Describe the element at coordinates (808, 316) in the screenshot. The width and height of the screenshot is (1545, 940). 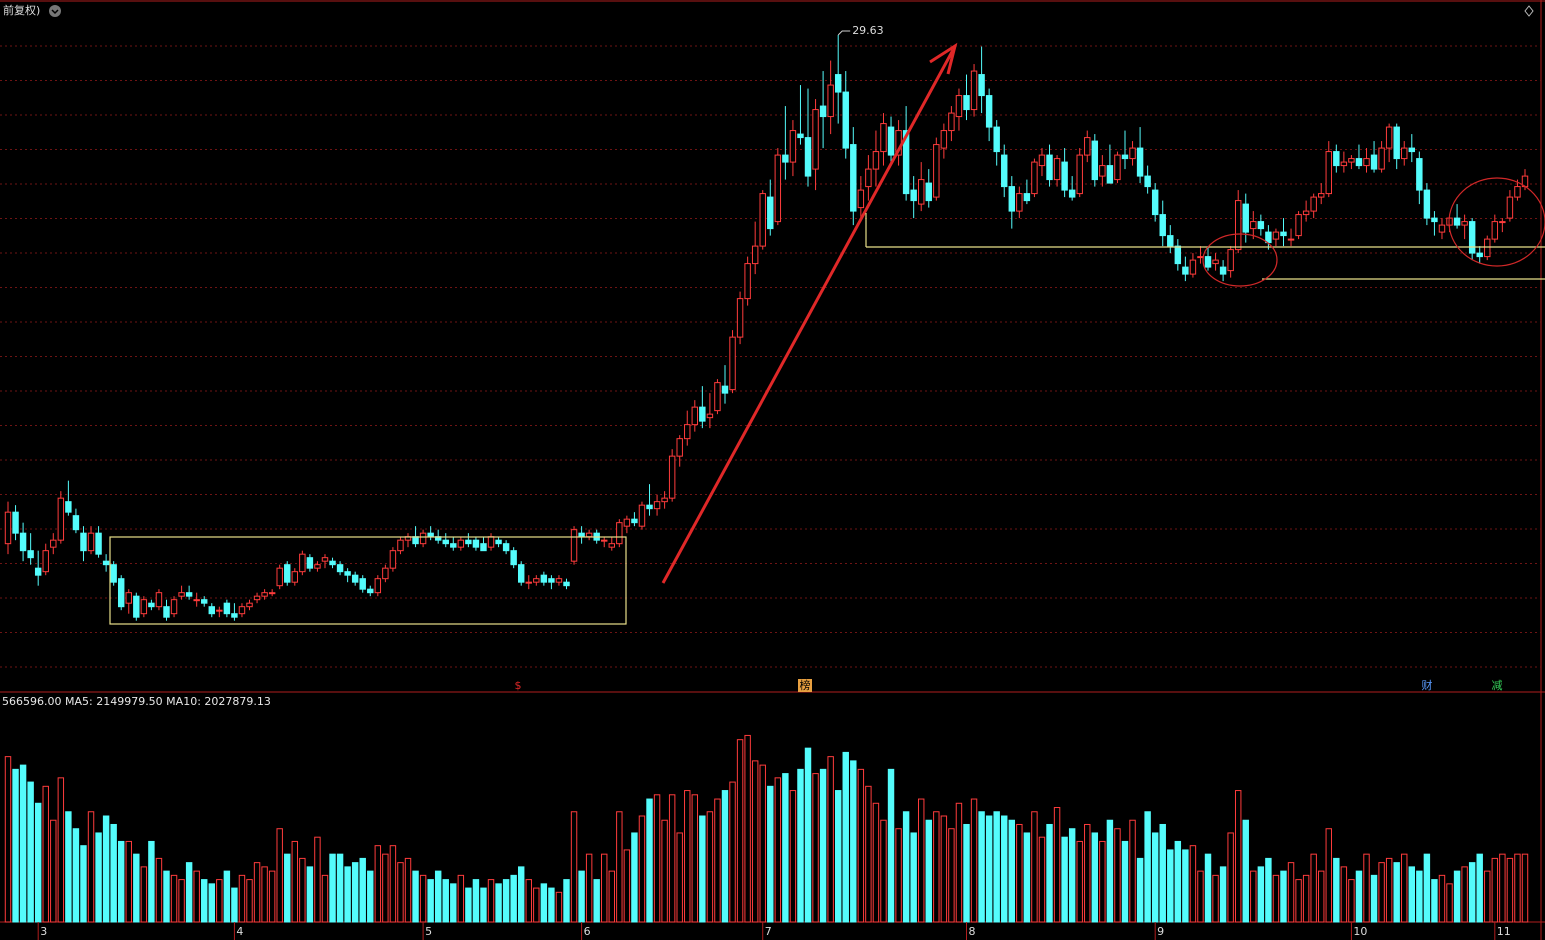
I see `trend-arrow` at that location.